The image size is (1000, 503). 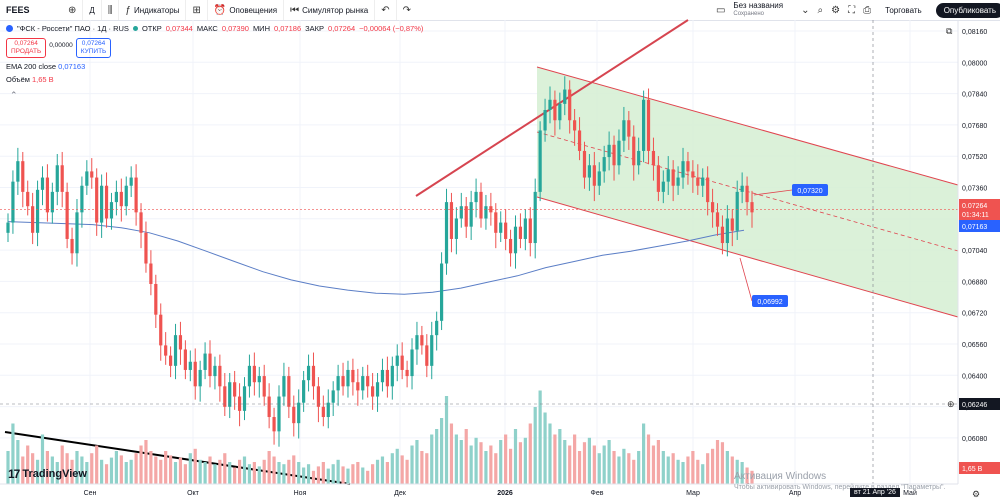 I want to click on time-axis: Сен Окт Ноя Дек 2026 Фев Мар Апр Май, so click(x=479, y=490).